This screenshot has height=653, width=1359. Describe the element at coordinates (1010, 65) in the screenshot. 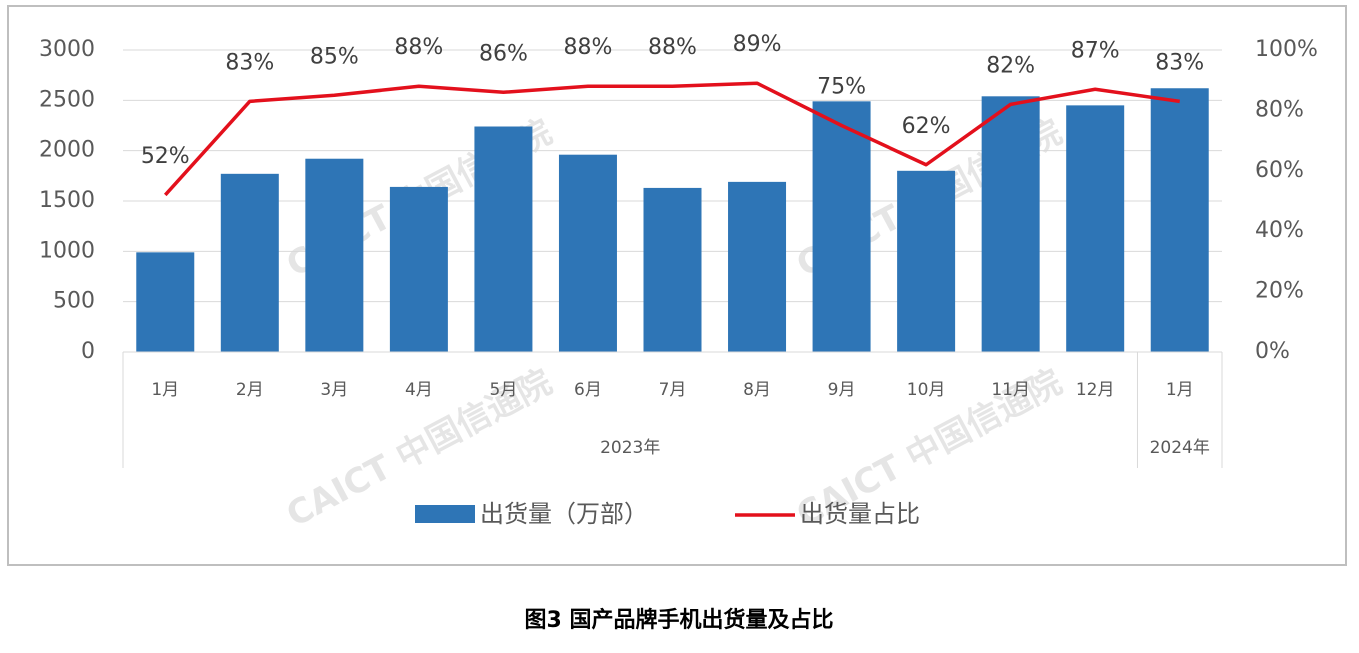

I see `data-label: 82%` at that location.